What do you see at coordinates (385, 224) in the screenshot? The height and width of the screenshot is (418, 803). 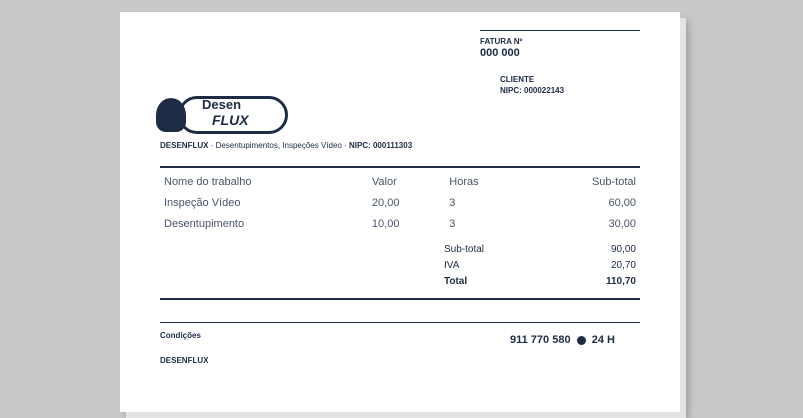 I see `cell-value: 10,00` at bounding box center [385, 224].